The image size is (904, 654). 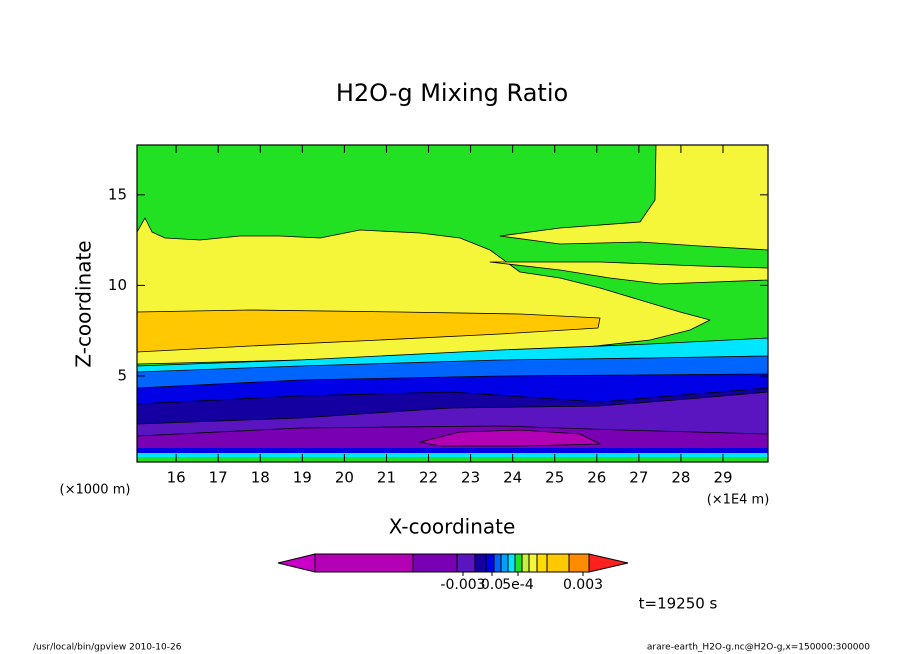 I want to click on colorbar, so click(x=453, y=563).